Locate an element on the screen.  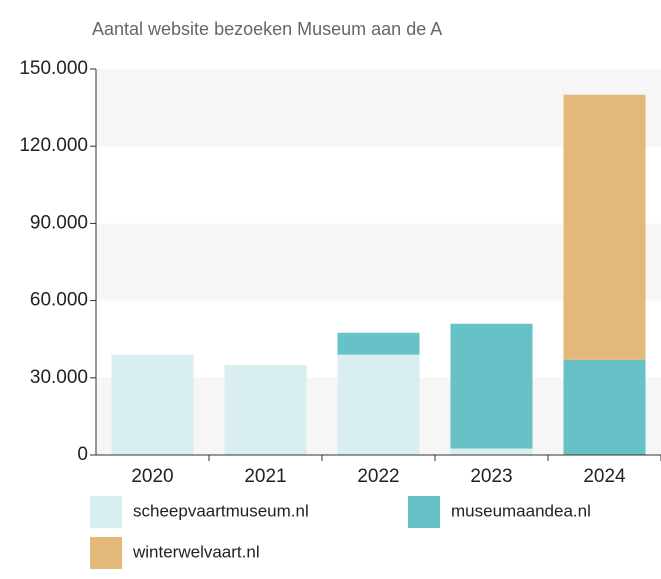
legend-label: winterwelvaart.nl is located at coordinates (196, 551).